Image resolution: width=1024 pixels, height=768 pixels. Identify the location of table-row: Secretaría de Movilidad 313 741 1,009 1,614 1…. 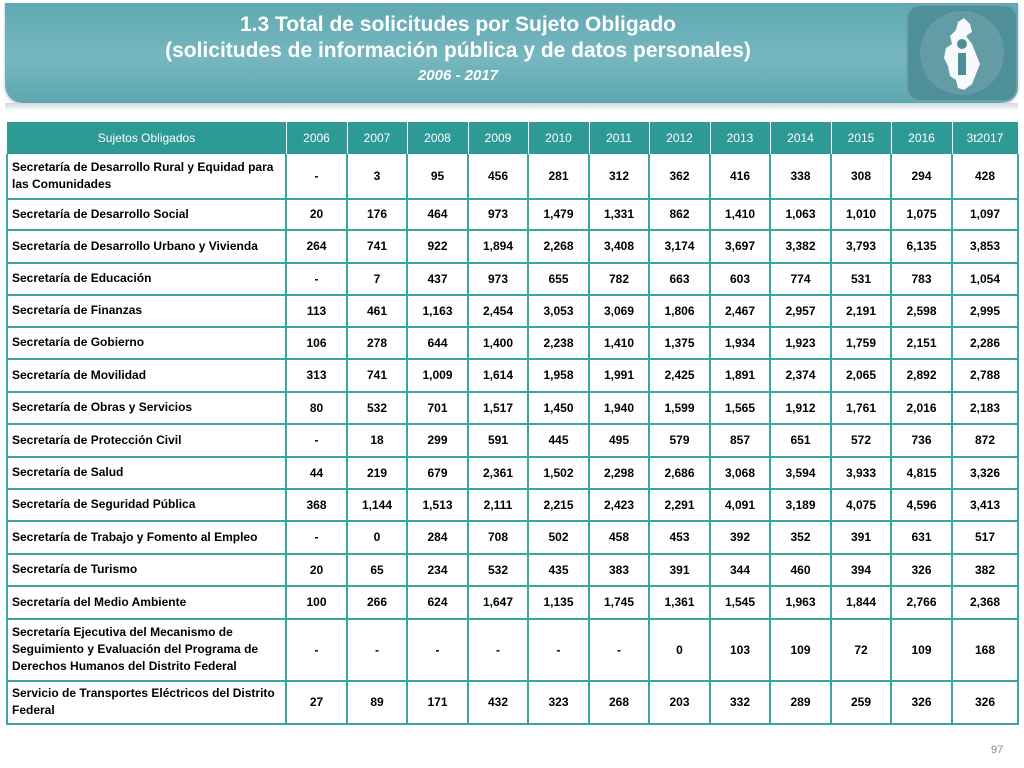
(512, 375).